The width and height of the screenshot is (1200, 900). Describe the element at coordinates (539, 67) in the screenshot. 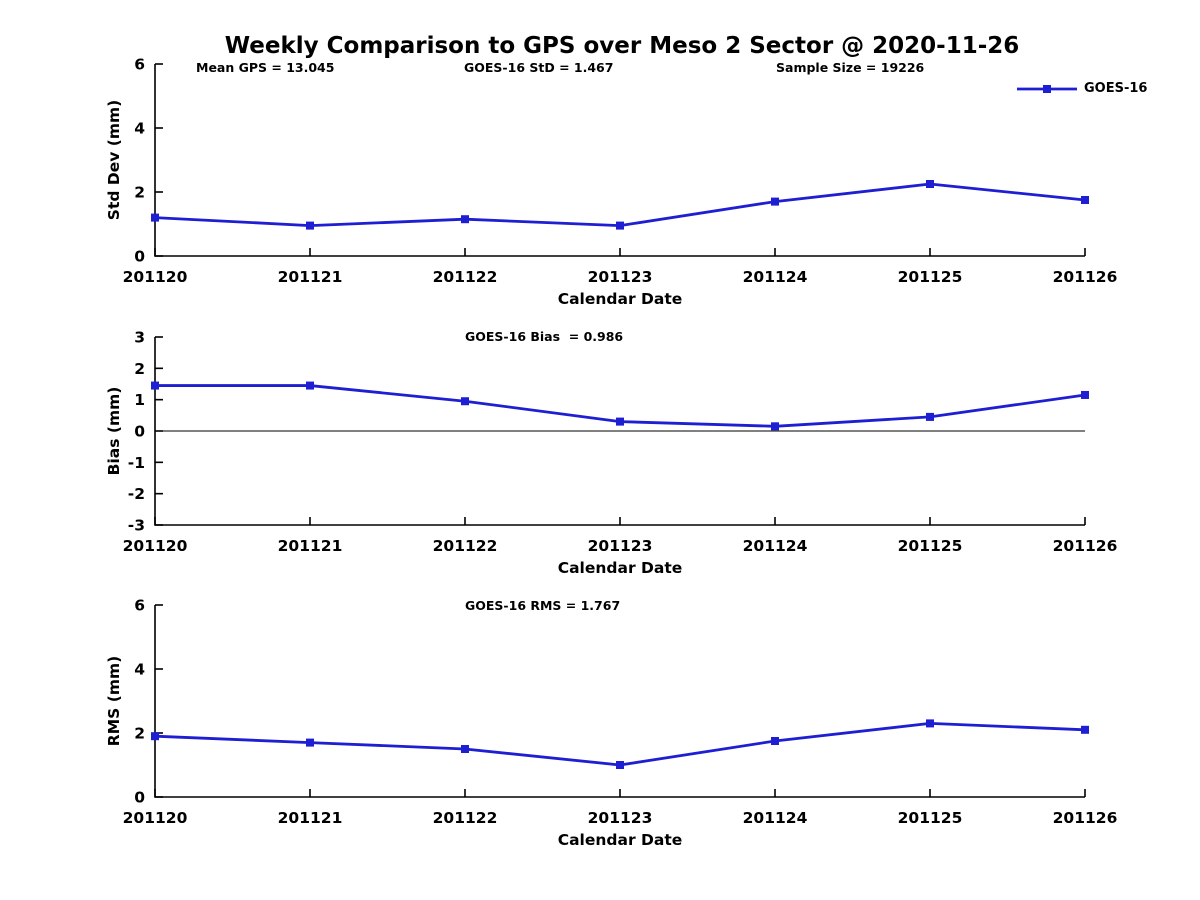

I see `stat-goes16-std: GOES-16 StD = 1.467` at that location.